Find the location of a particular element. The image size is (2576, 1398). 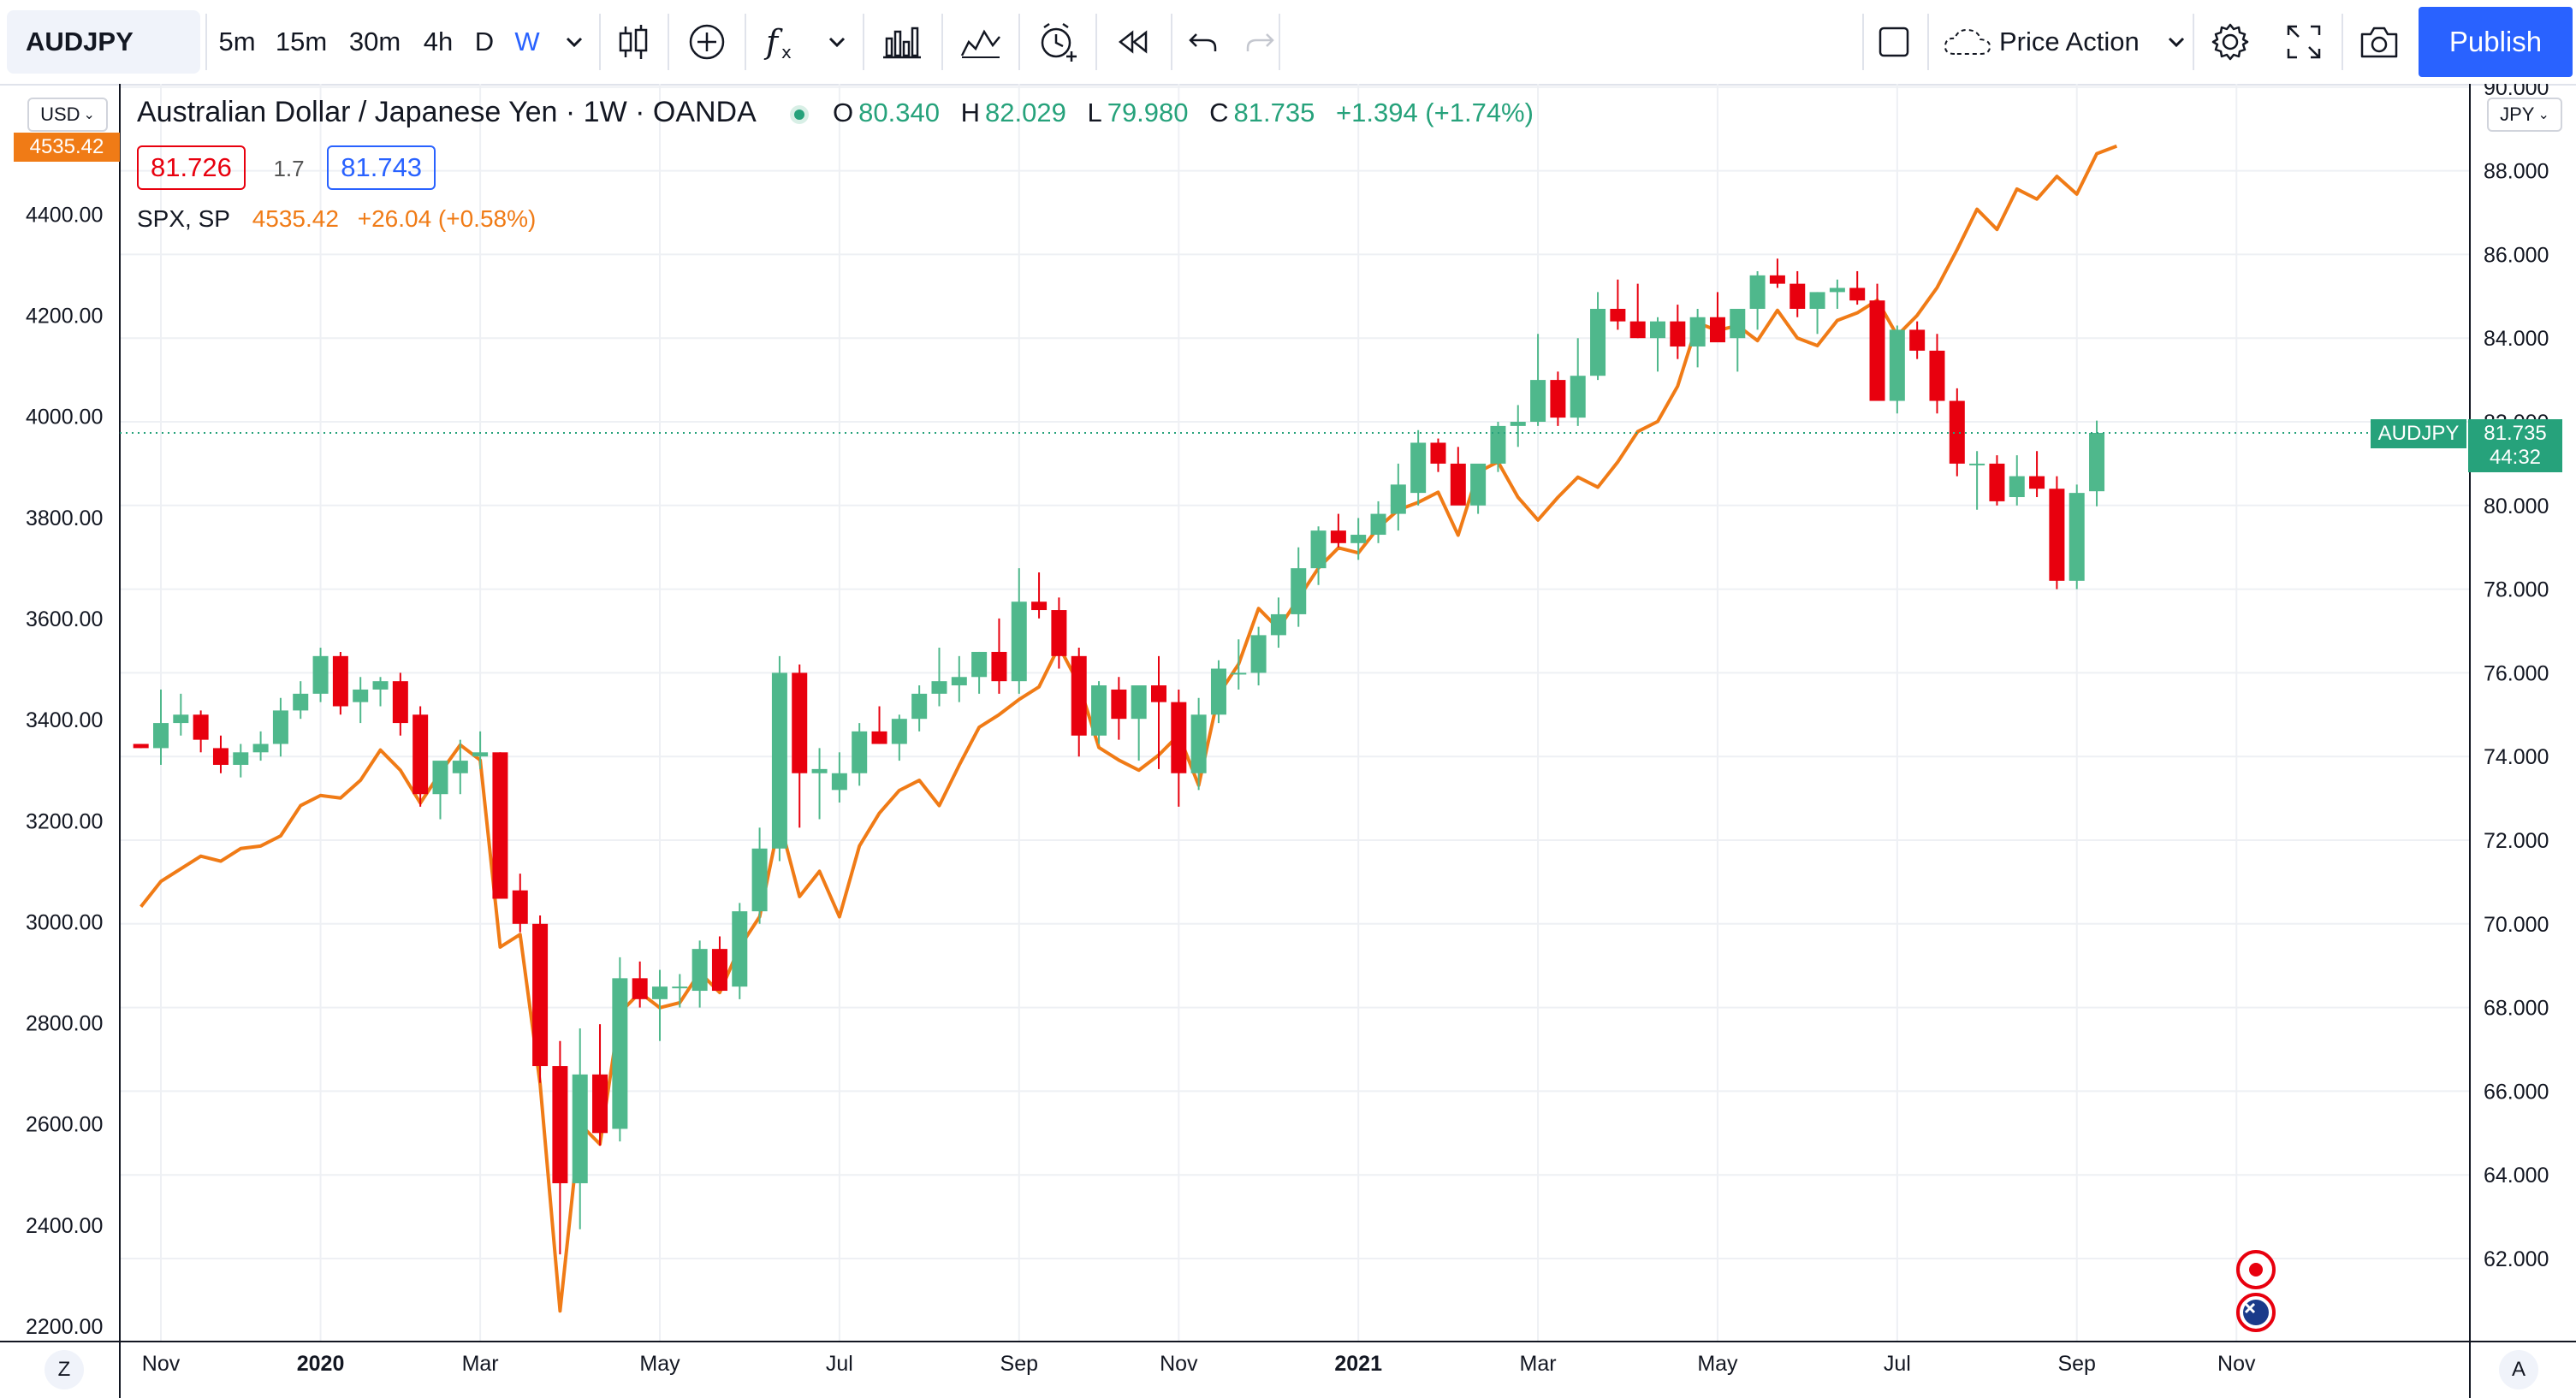

x-axis-label: Mar is located at coordinates (480, 1364).